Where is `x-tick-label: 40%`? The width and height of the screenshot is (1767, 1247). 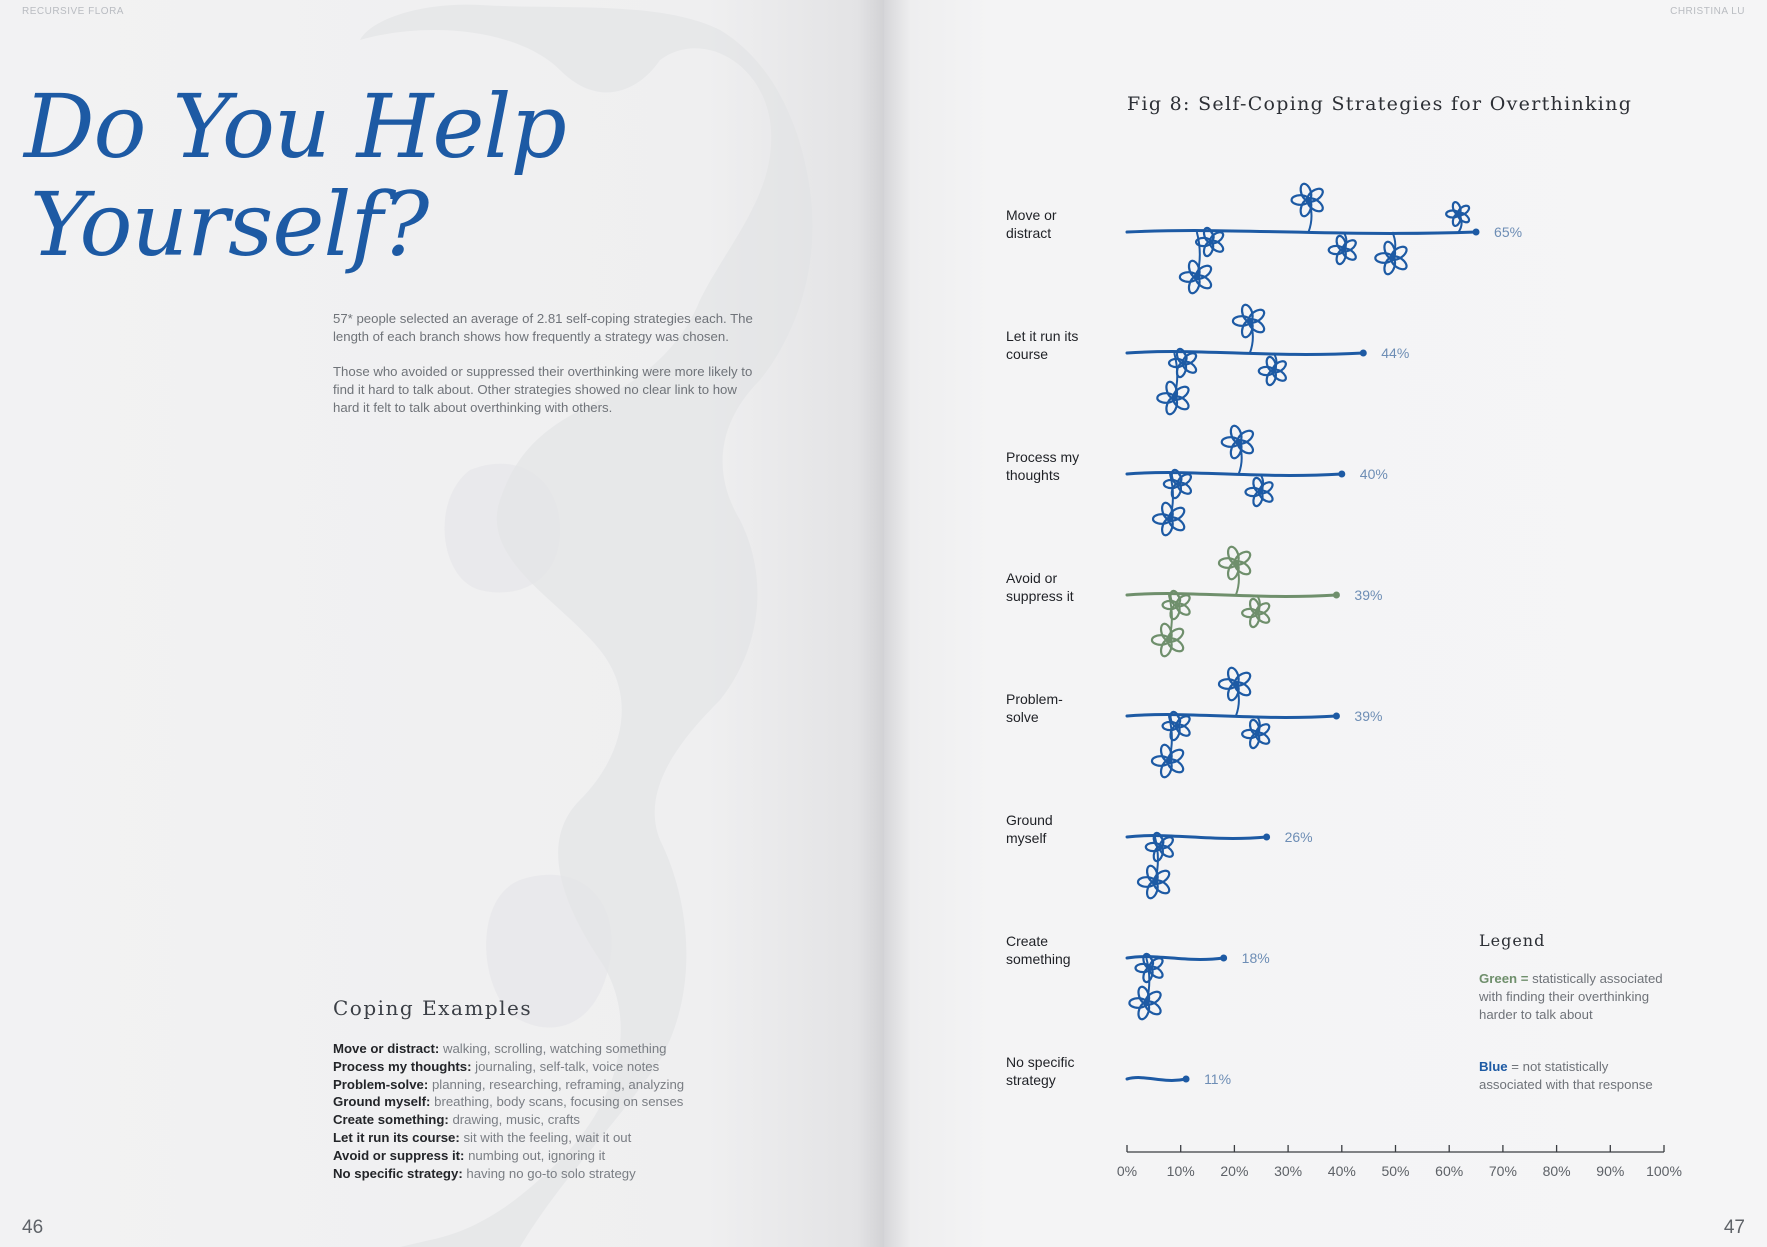
x-tick-label: 40% is located at coordinates (1342, 1171).